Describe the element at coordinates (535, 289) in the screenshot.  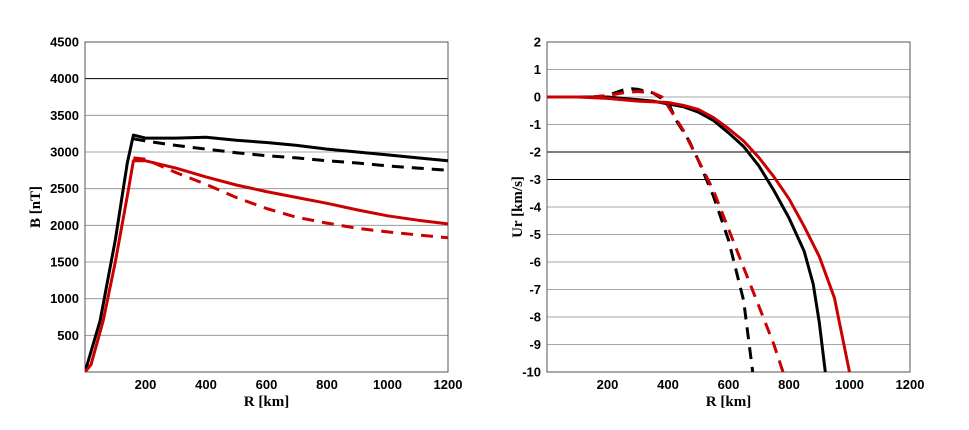
I see `y-tick-label: -7` at that location.